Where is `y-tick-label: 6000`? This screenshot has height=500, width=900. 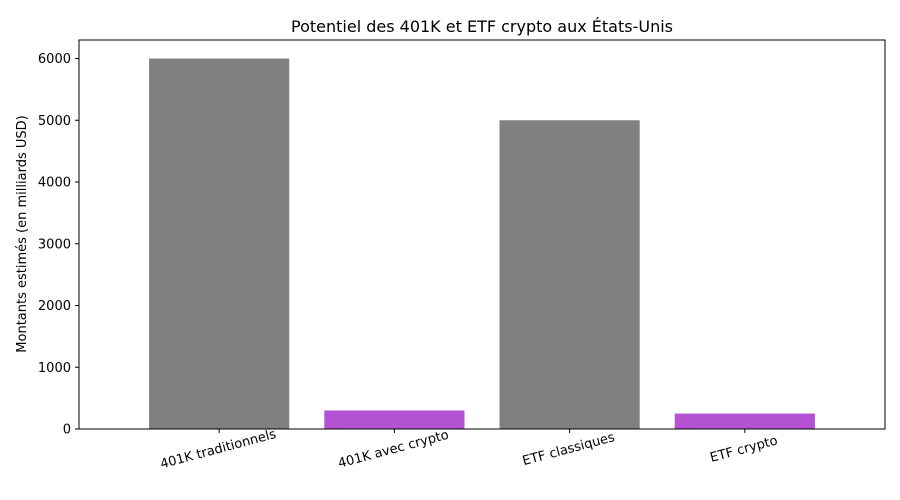 y-tick-label: 6000 is located at coordinates (54, 59).